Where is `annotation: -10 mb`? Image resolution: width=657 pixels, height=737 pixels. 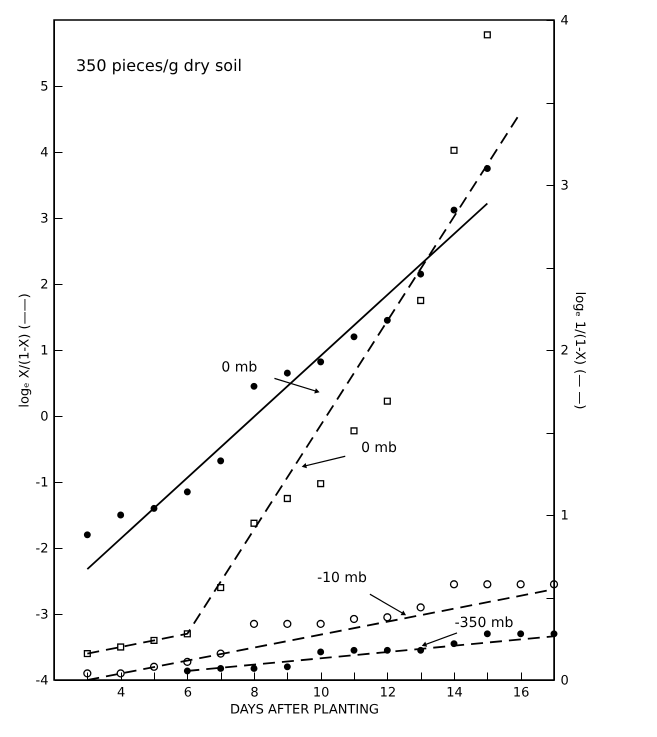
annotation: -10 mb is located at coordinates (342, 578).